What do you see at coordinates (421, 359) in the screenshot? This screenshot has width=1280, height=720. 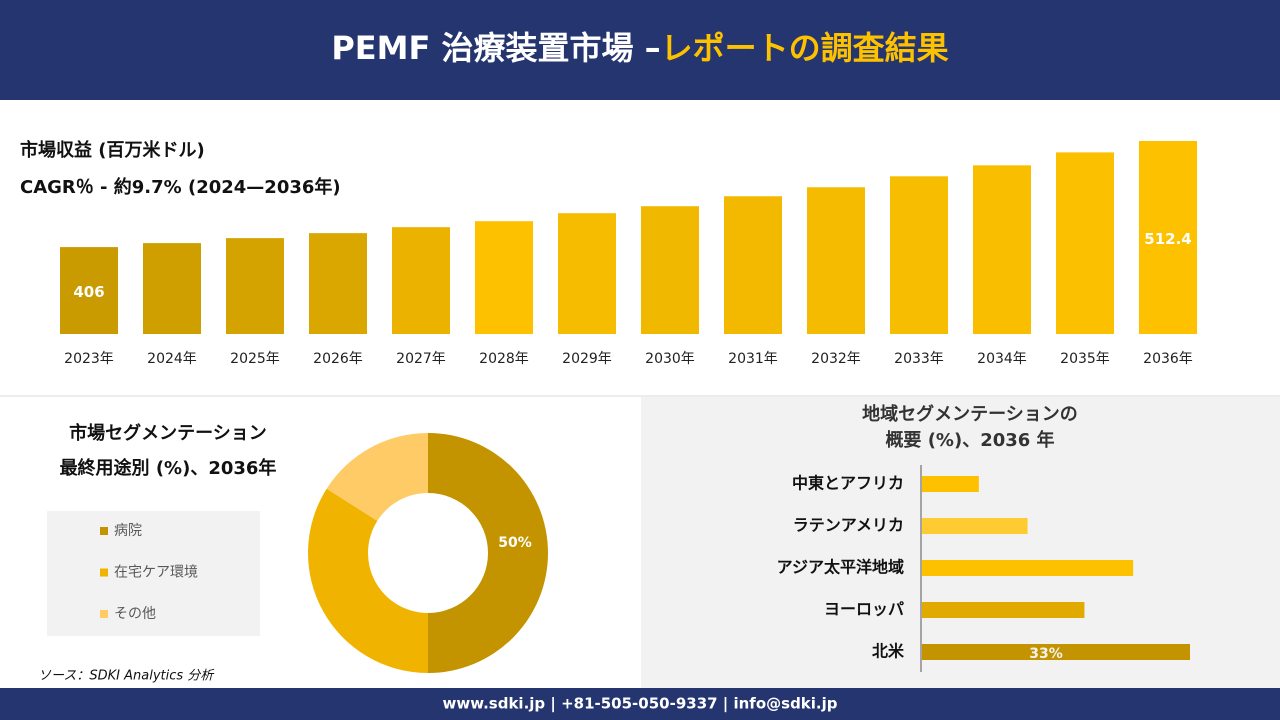 I see `x-tick-label: 2027年` at bounding box center [421, 359].